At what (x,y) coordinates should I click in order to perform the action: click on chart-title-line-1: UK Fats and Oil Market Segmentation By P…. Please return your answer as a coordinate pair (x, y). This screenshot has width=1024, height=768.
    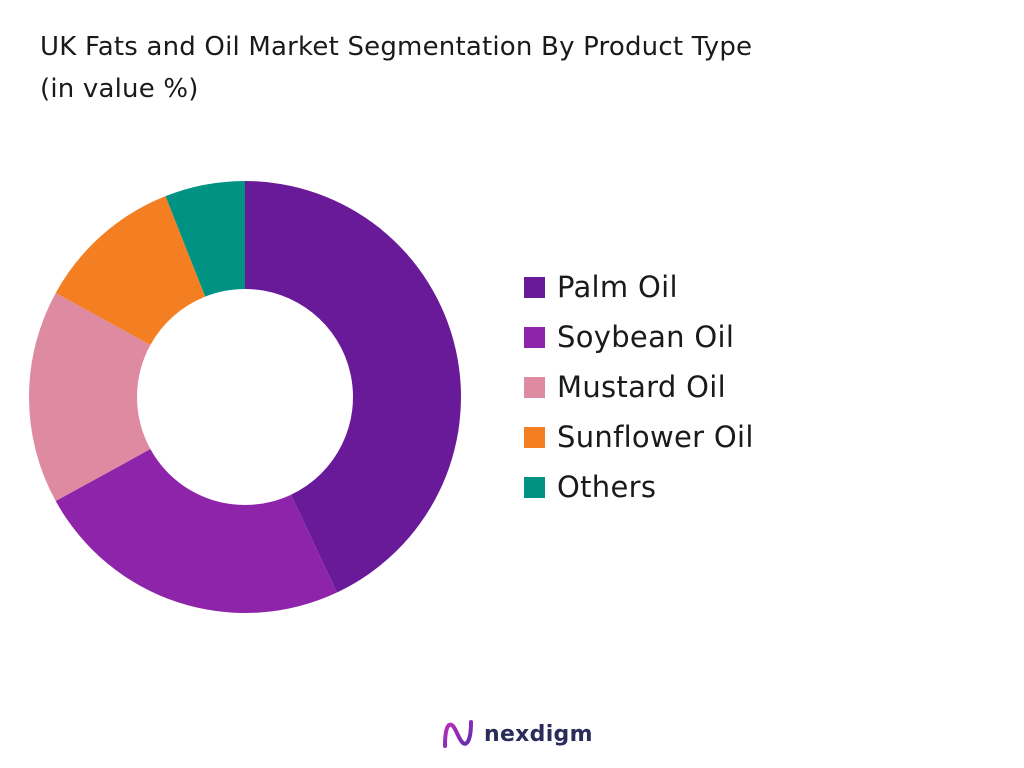
    Looking at the image, I should click on (396, 47).